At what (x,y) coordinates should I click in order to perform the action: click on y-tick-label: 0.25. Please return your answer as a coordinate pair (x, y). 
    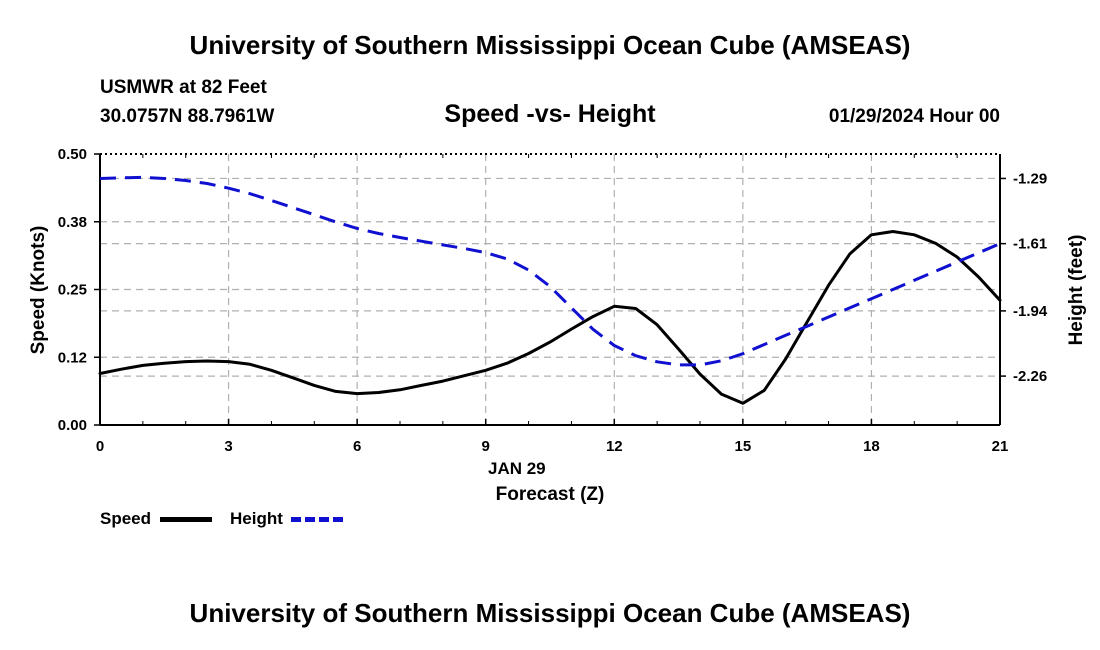
    Looking at the image, I should click on (72, 290).